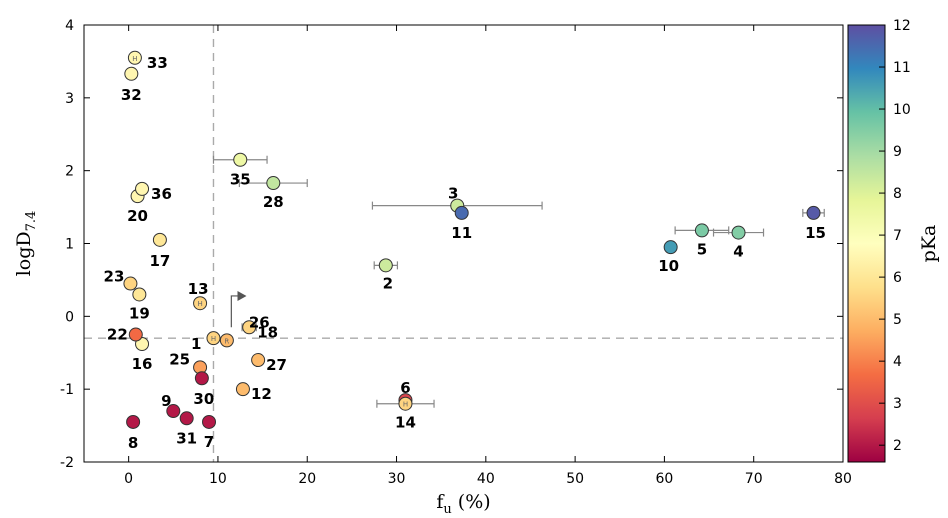 The height and width of the screenshot is (518, 948). Describe the element at coordinates (242, 295) in the screenshot. I see `arrow-head` at that location.